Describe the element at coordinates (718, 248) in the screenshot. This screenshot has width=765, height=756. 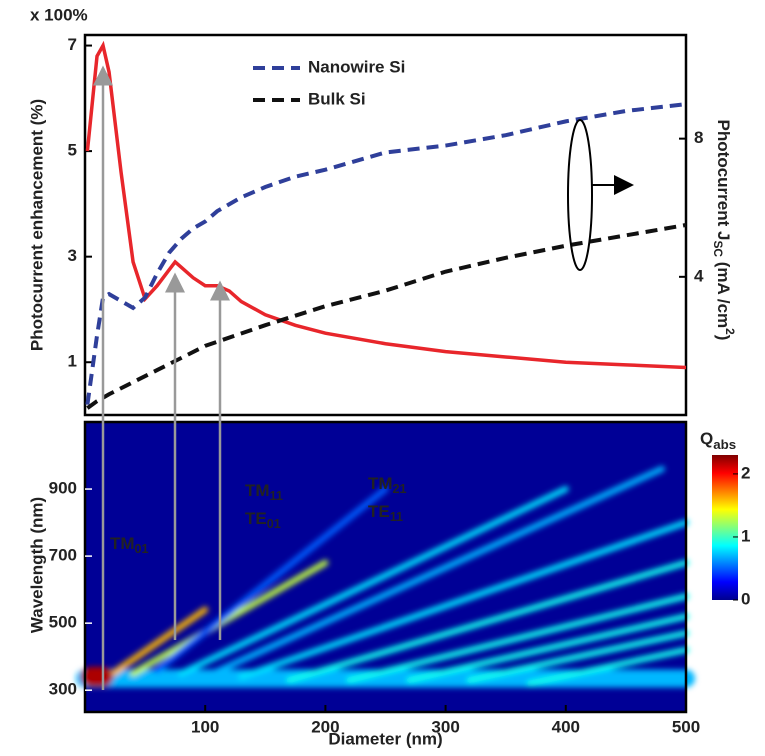
I see `y2-axis-label-part: SC` at that location.